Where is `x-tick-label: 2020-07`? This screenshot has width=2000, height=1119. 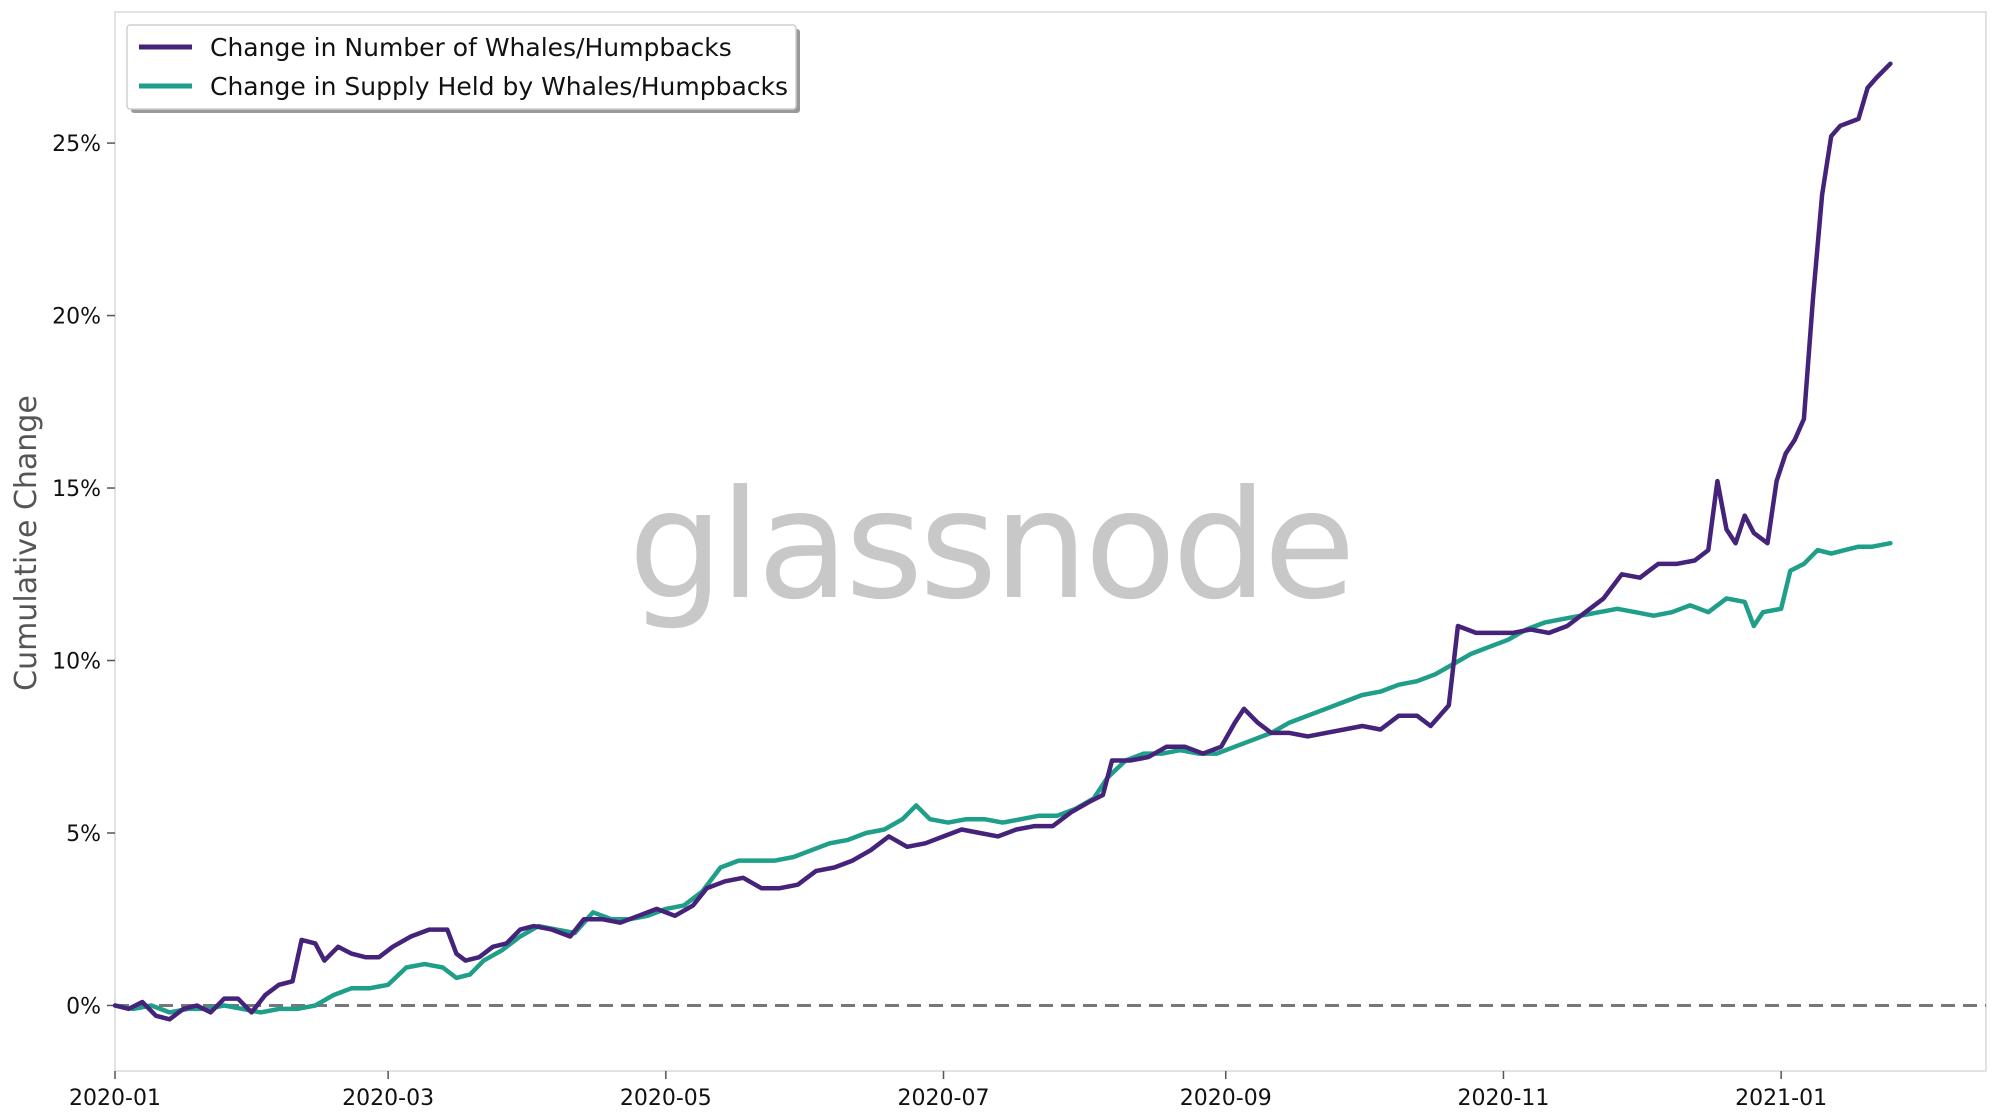
x-tick-label: 2020-07 is located at coordinates (944, 1098).